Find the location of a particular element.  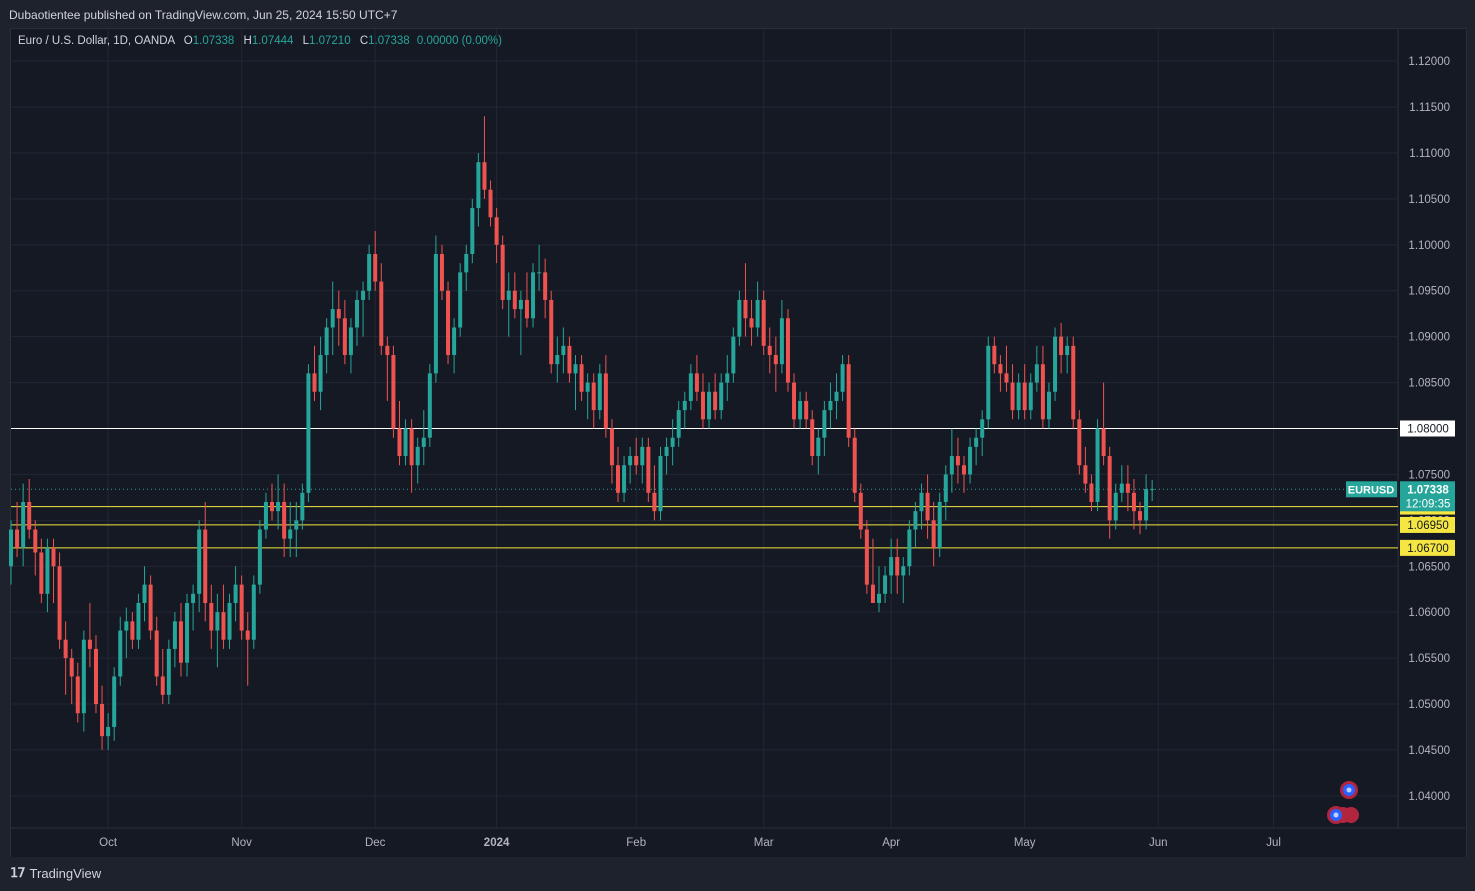

y-tick-label: 1.06500 is located at coordinates (1429, 567).